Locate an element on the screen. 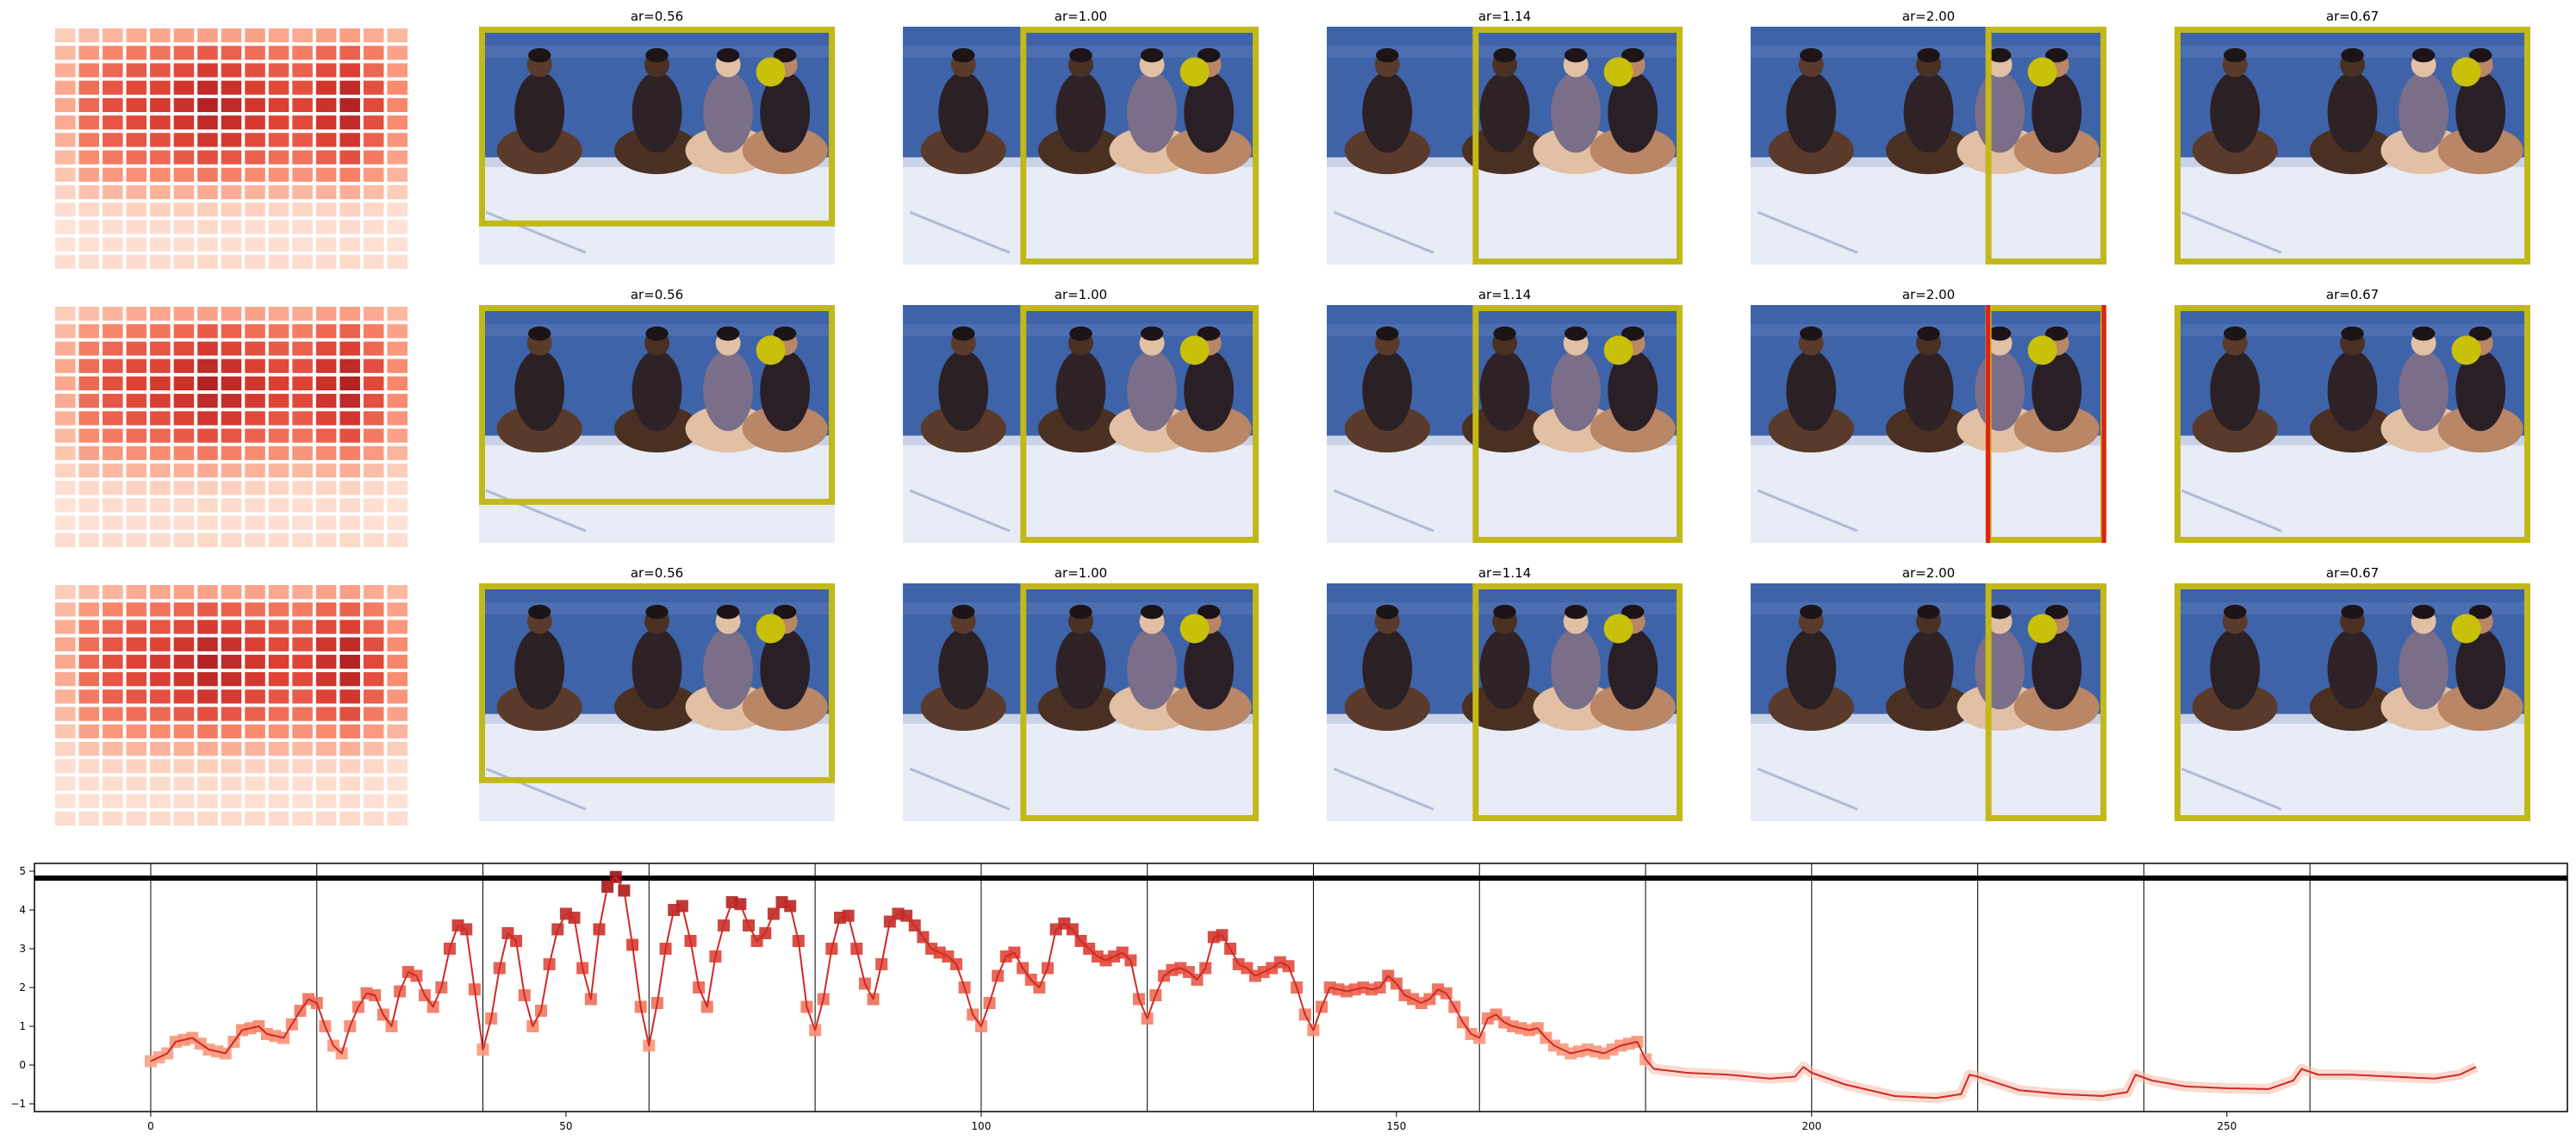 The width and height of the screenshot is (2576, 1140). y-tick-label: 1 is located at coordinates (23, 1026).